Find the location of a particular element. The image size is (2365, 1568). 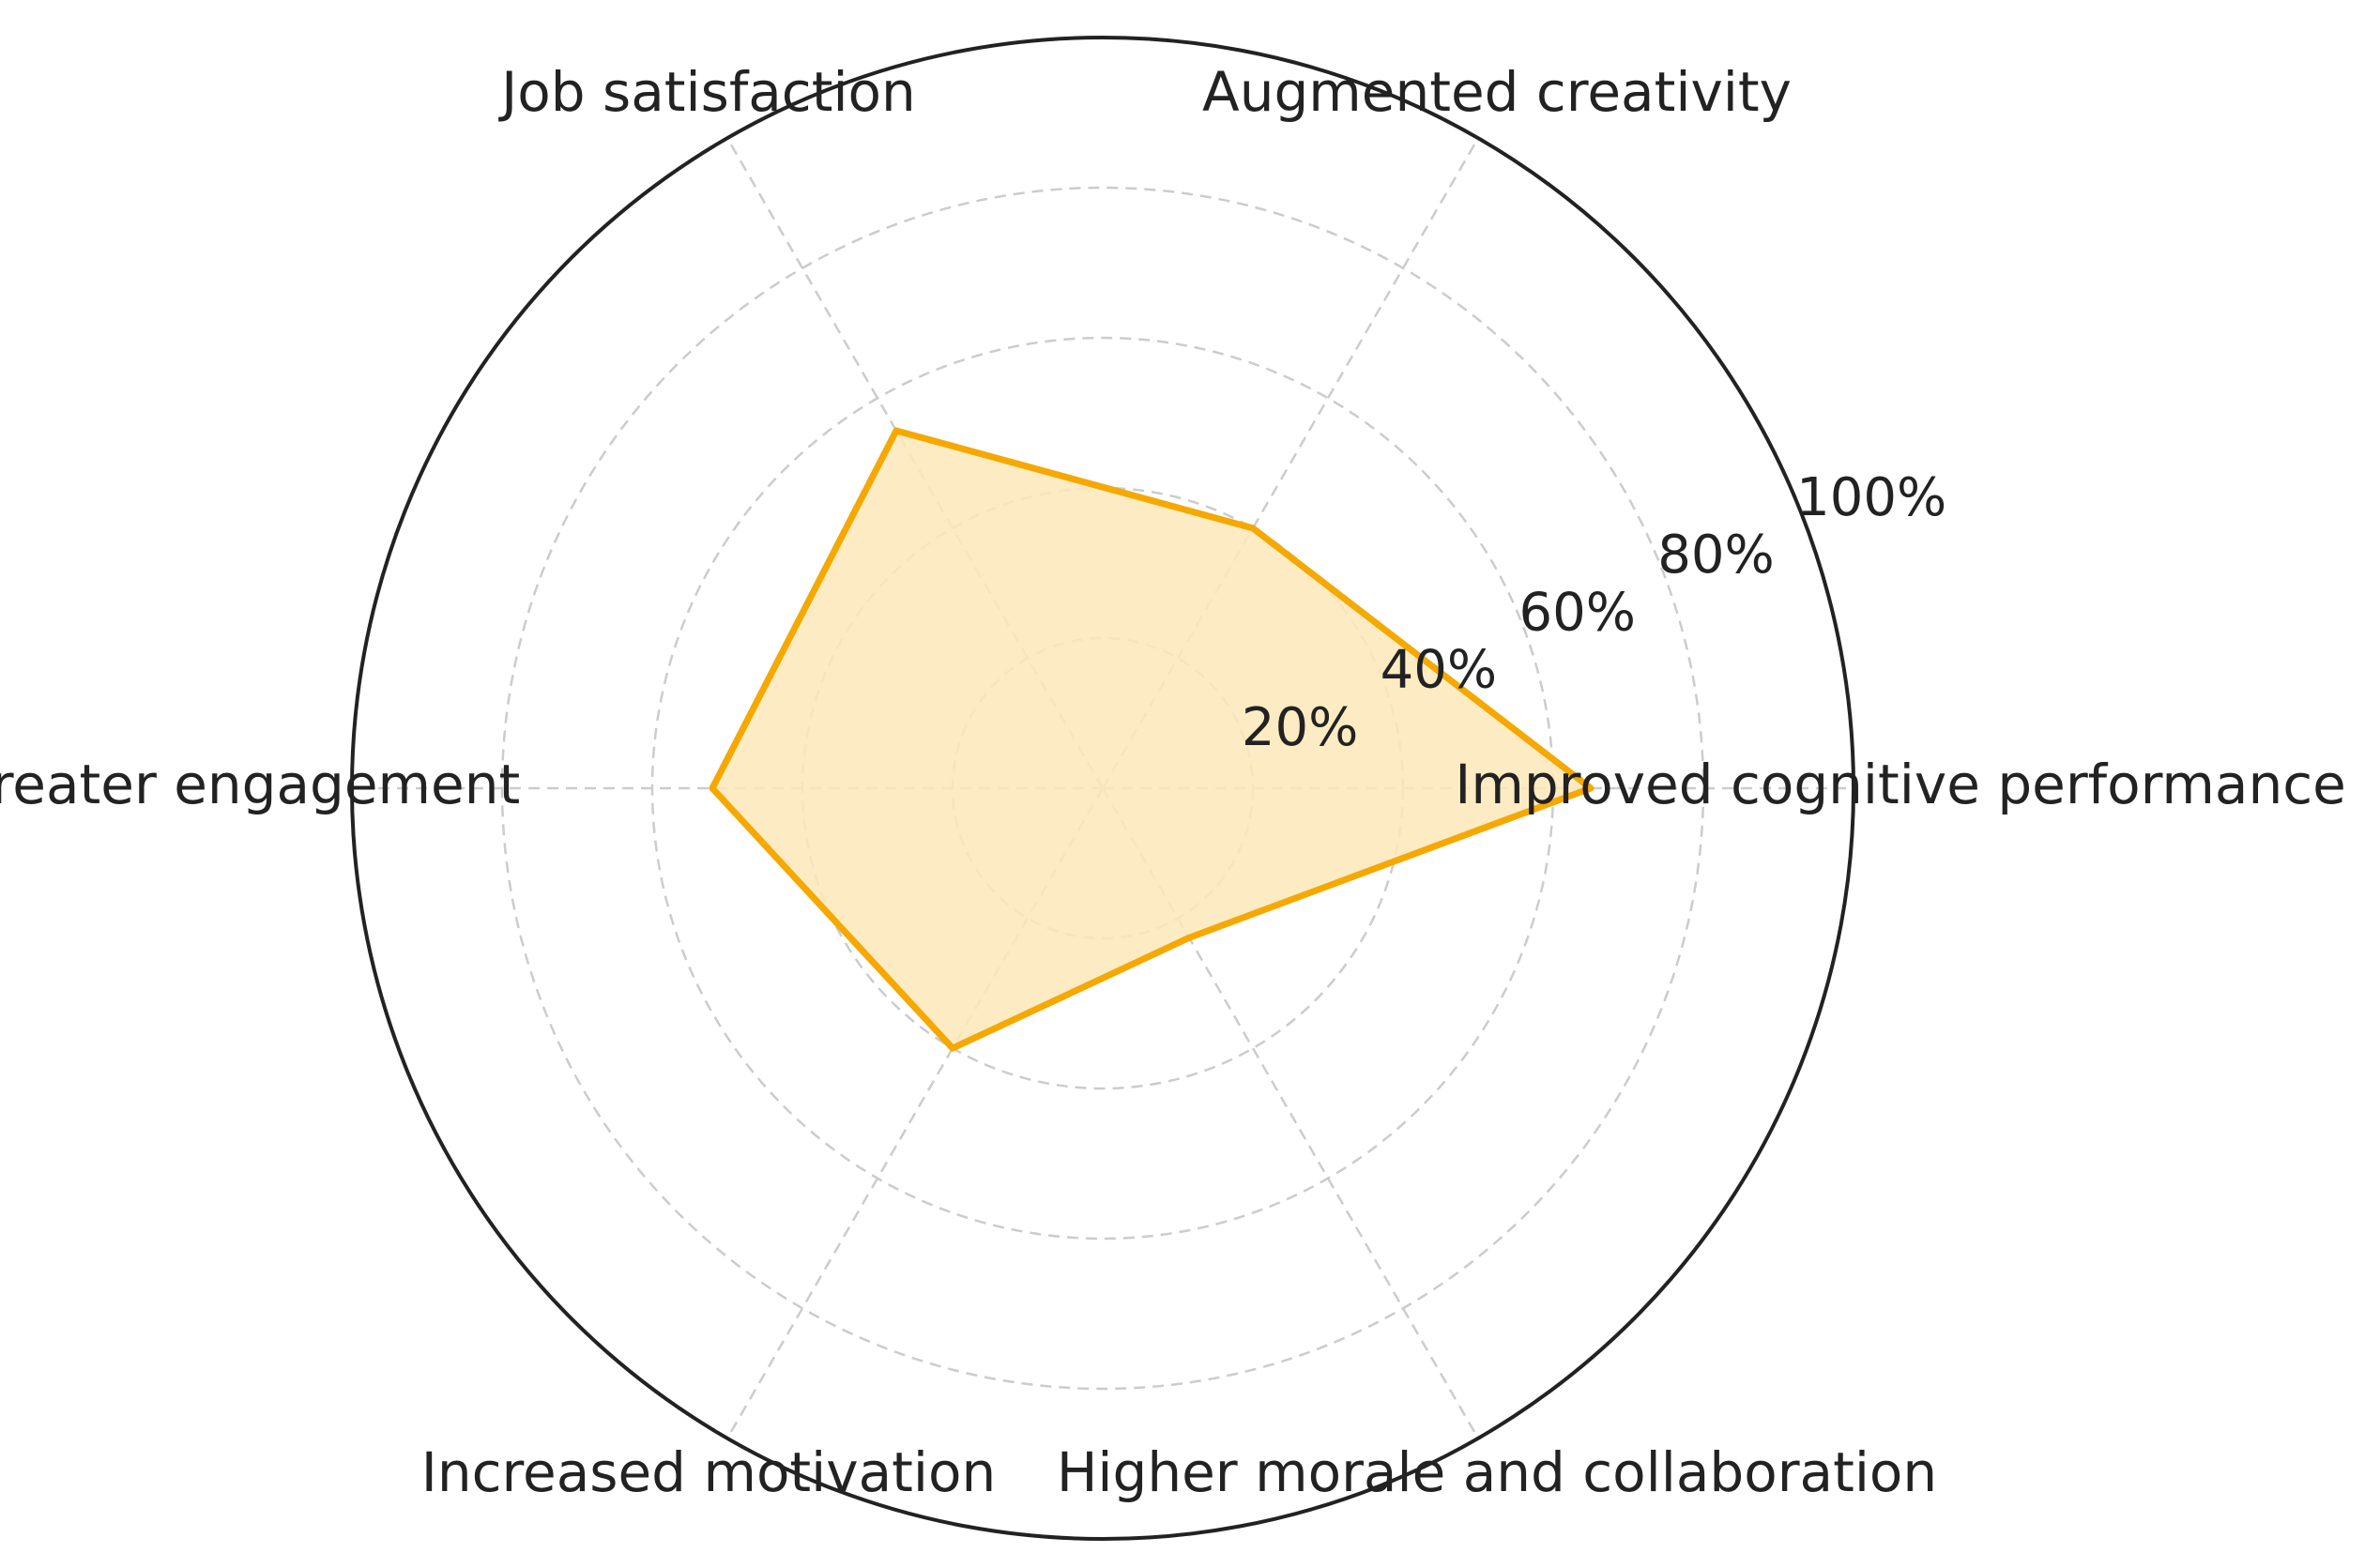

radial-tick-label-40: 40% is located at coordinates (1439, 670).